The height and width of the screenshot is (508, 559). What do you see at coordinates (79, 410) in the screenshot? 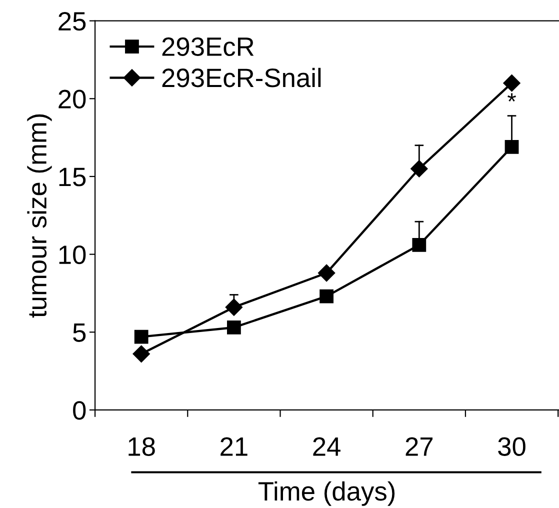
I see `y-tick-label: 0` at bounding box center [79, 410].